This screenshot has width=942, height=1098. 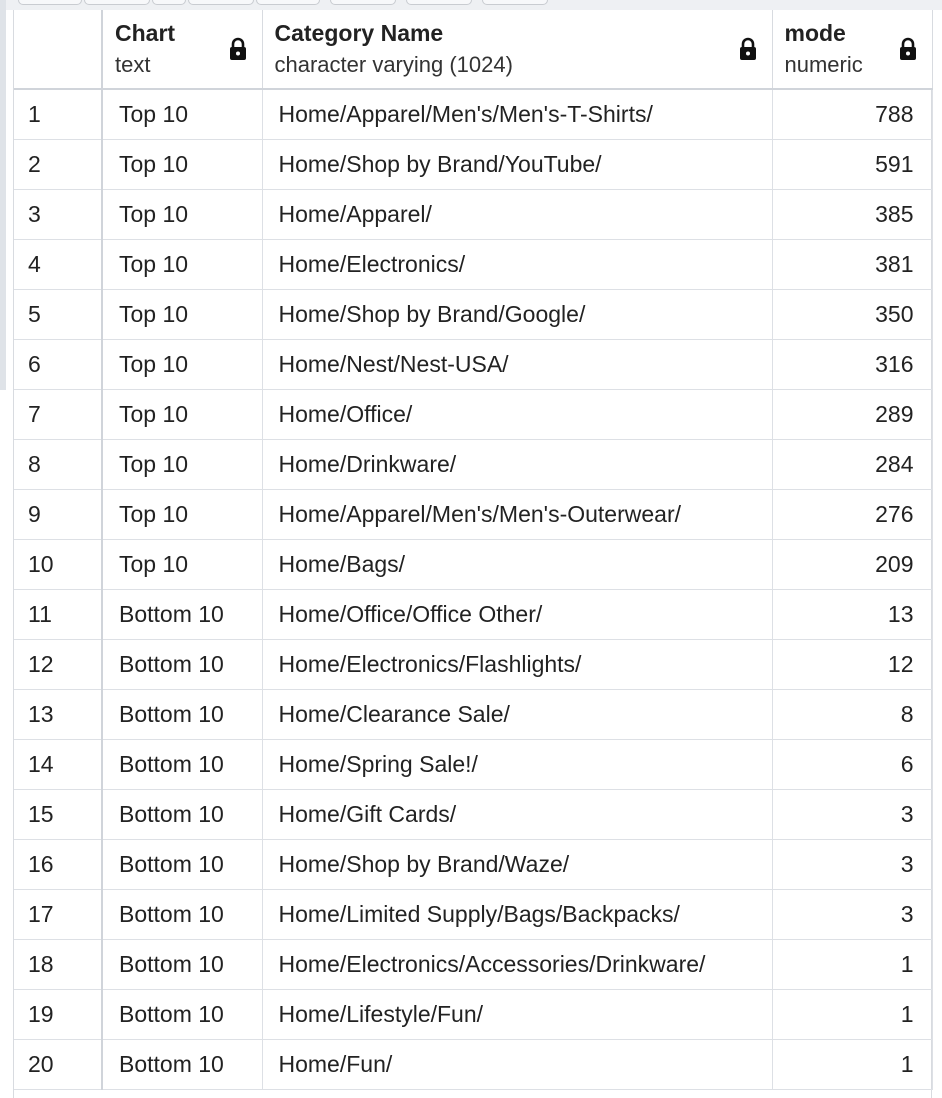 What do you see at coordinates (58, 814) in the screenshot?
I see `row-number-cell: 15` at bounding box center [58, 814].